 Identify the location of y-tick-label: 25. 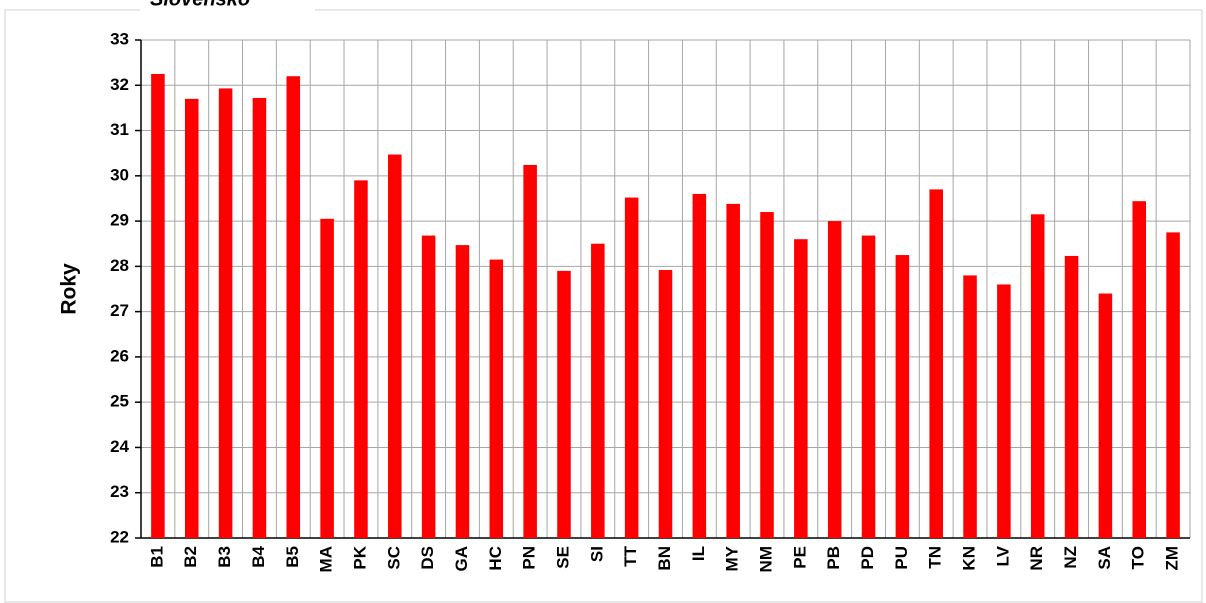
(119, 401).